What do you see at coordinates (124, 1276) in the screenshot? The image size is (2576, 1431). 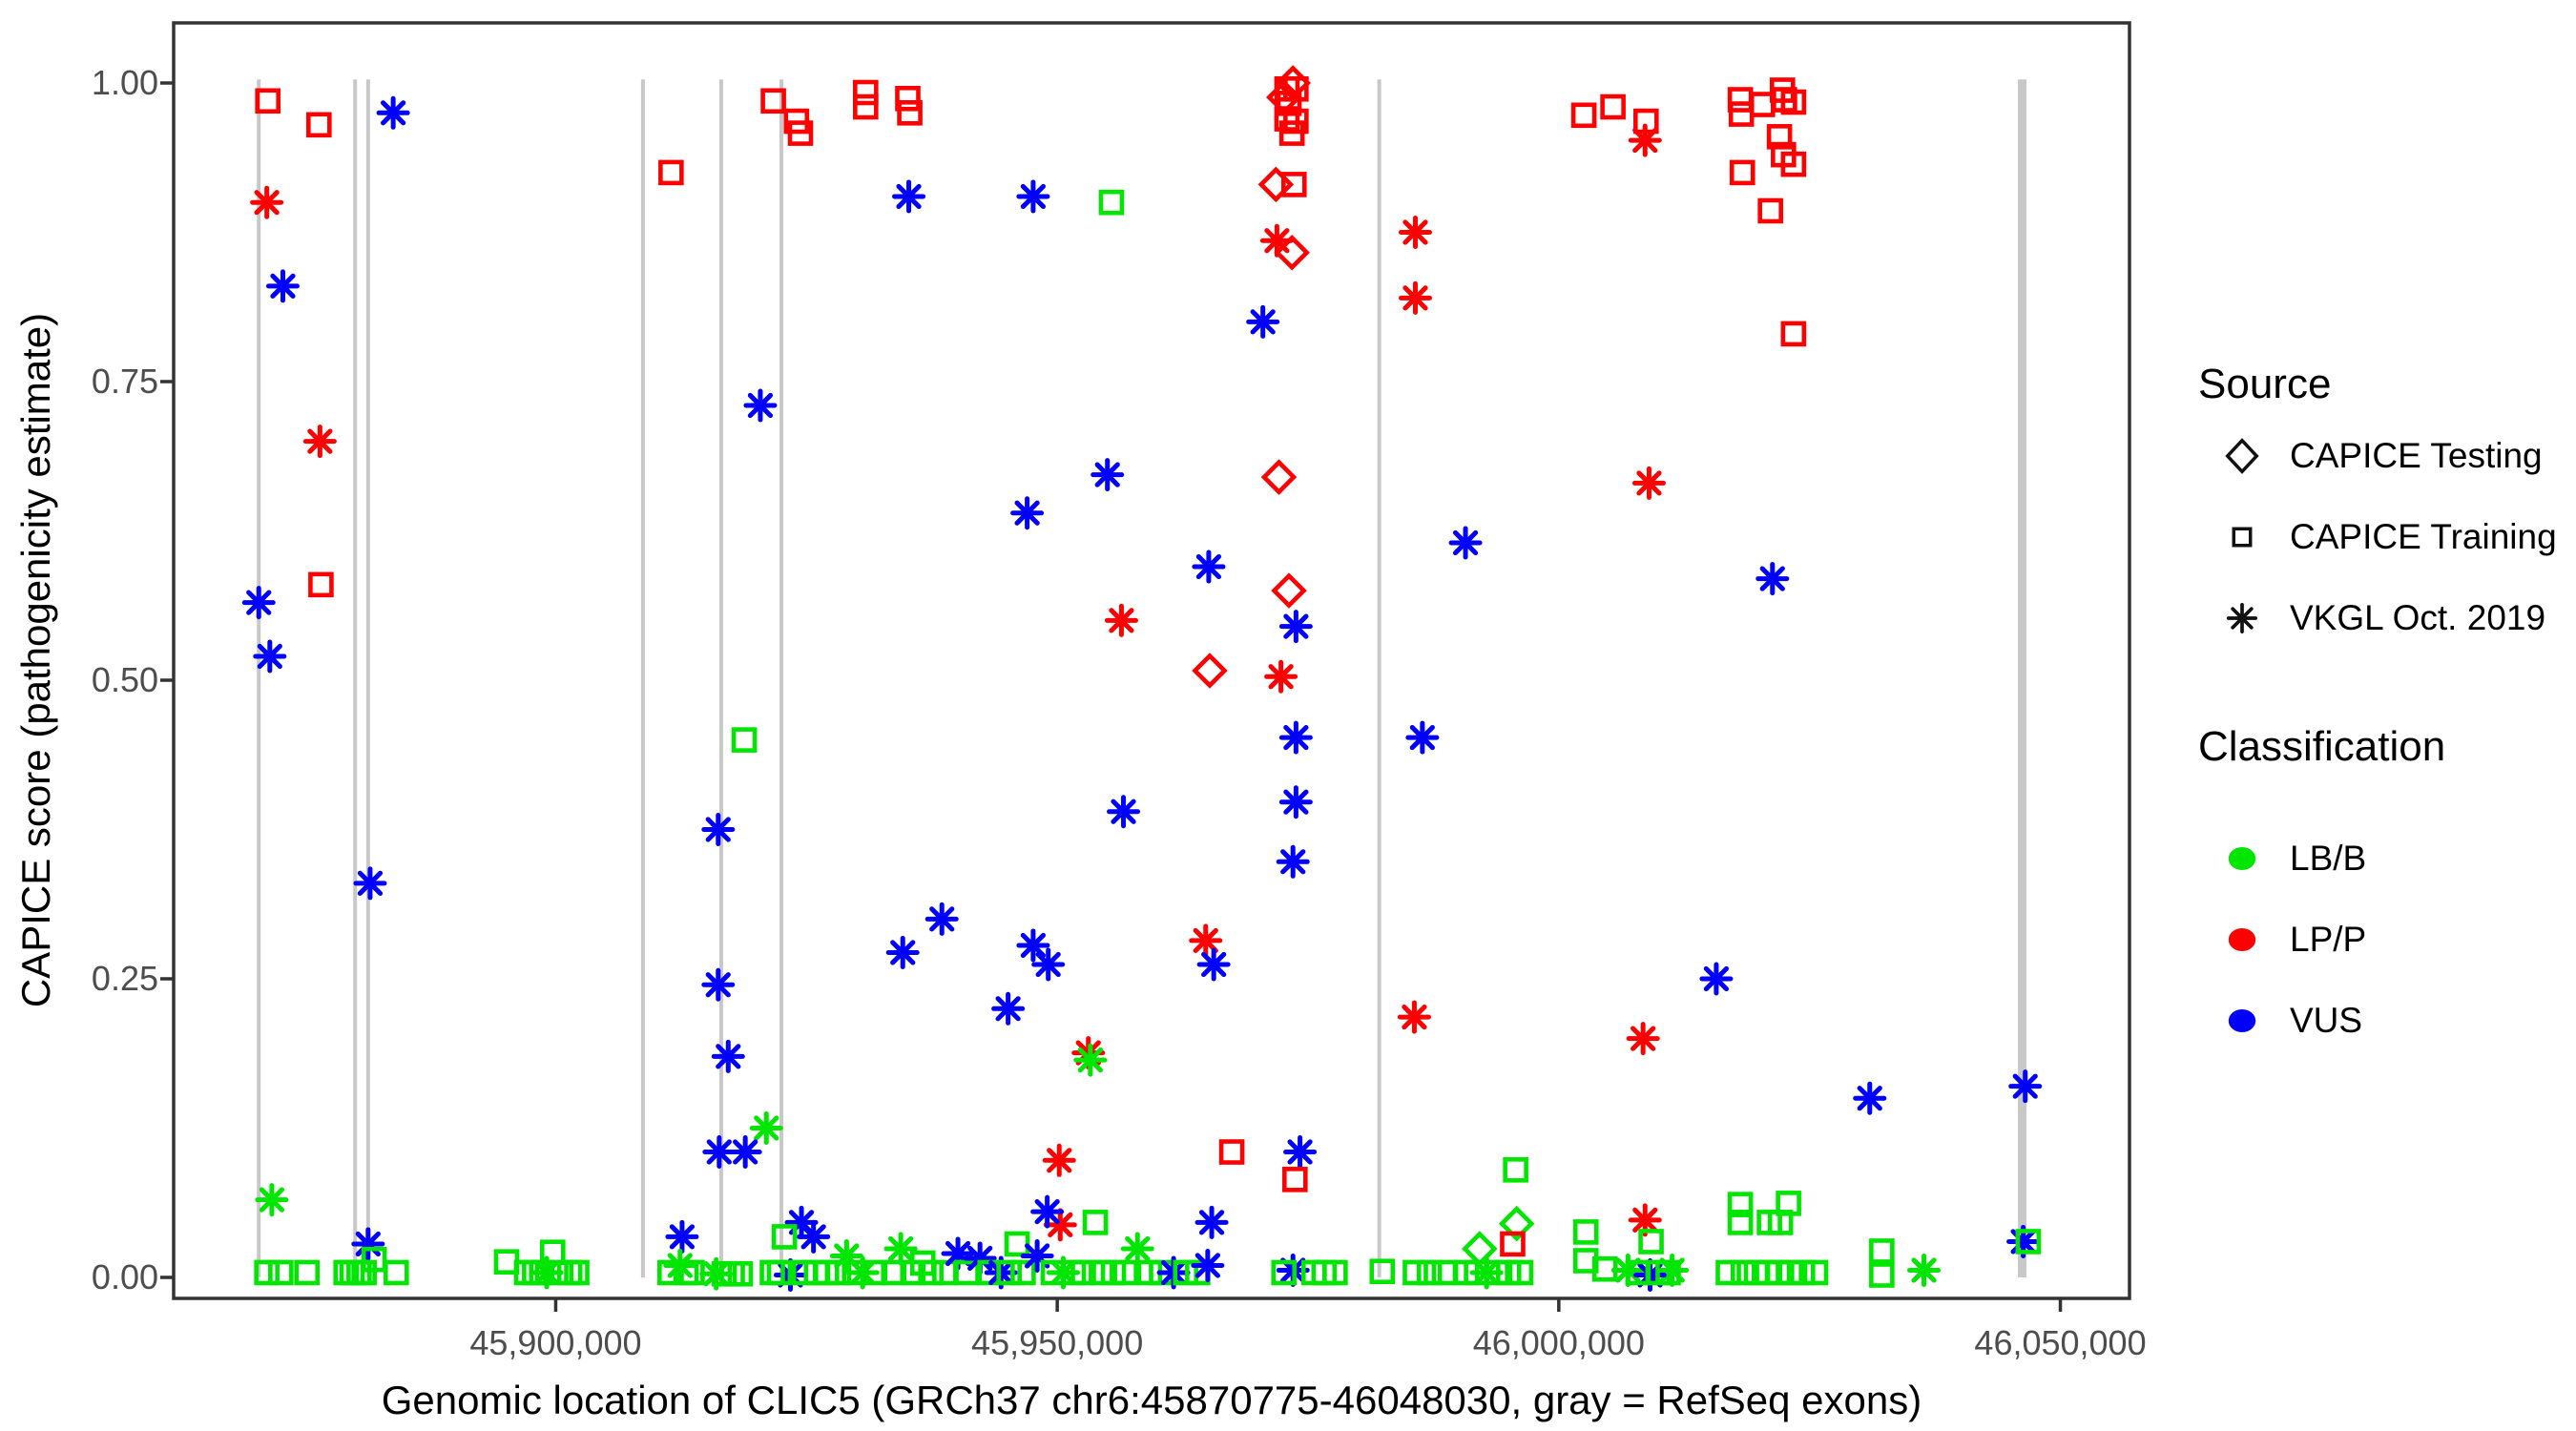 I see `y-tick-000: 0.00` at bounding box center [124, 1276].